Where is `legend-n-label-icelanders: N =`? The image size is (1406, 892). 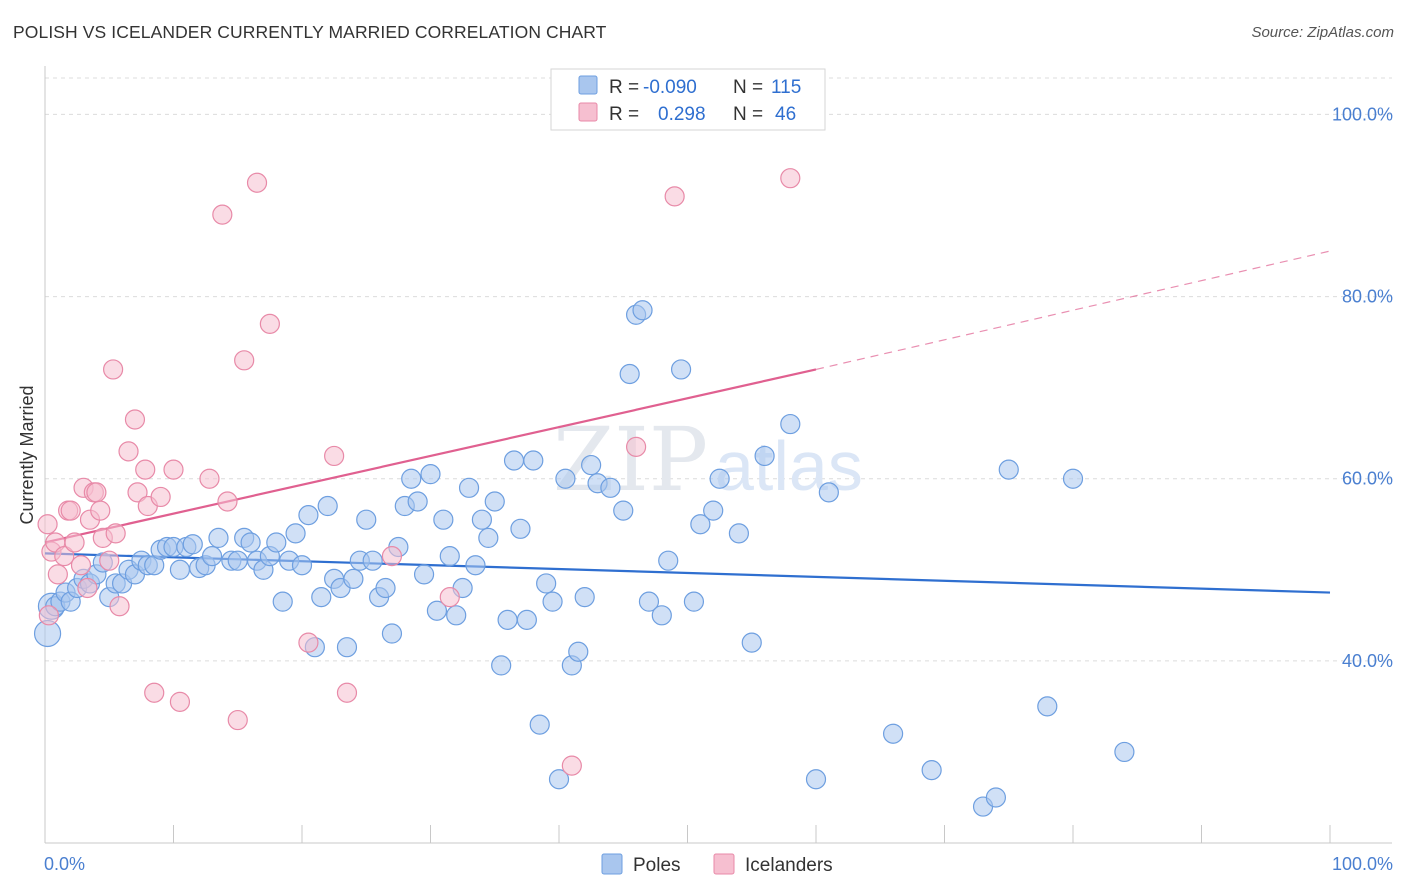 legend-n-label-icelanders: N = is located at coordinates (748, 114).